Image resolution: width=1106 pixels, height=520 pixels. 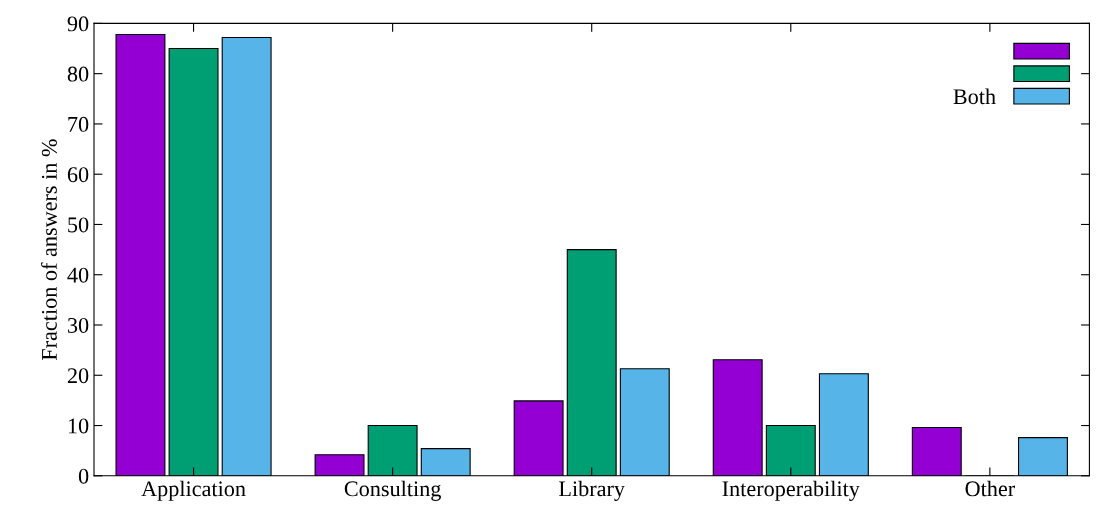 What do you see at coordinates (78, 325) in the screenshot?
I see `y-tick-label: 30` at bounding box center [78, 325].